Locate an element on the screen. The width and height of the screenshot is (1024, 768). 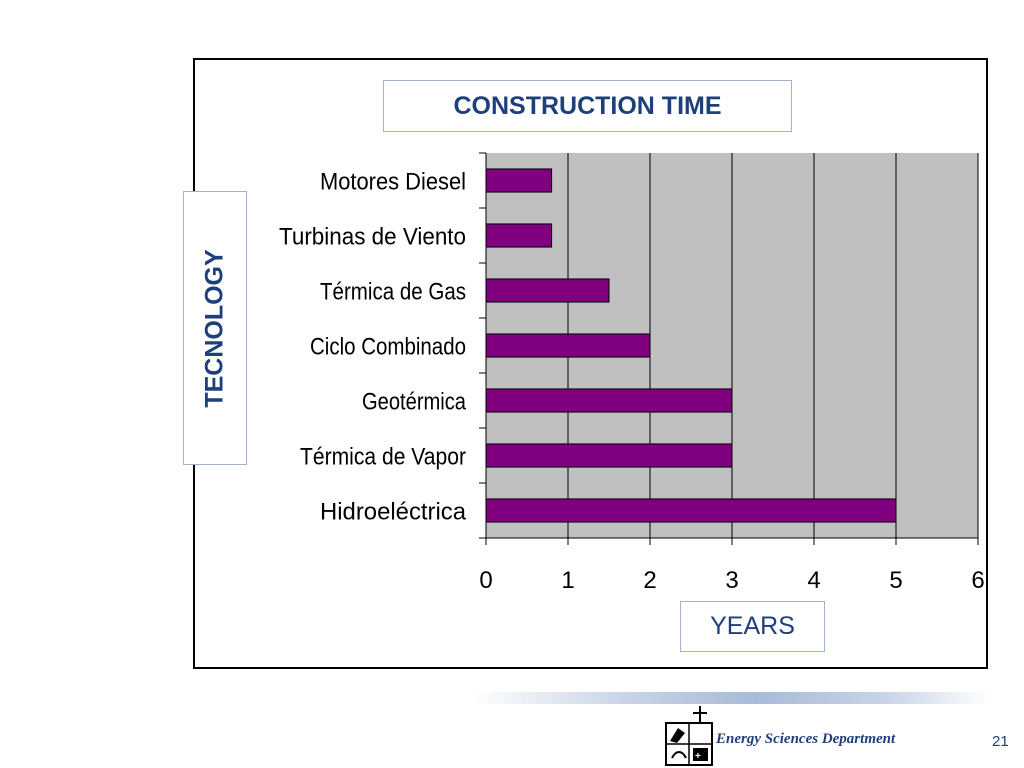
x-tick-label: 6 is located at coordinates (977, 580).